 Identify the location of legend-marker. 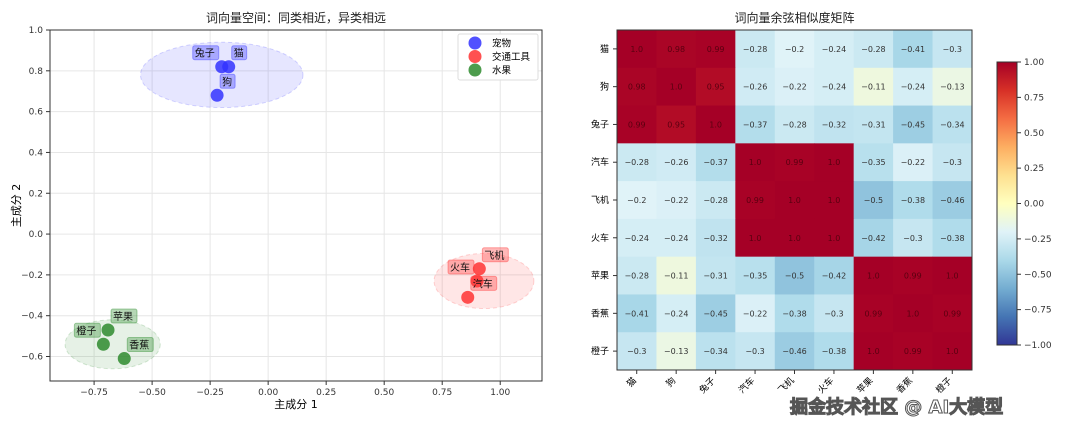
(475, 70).